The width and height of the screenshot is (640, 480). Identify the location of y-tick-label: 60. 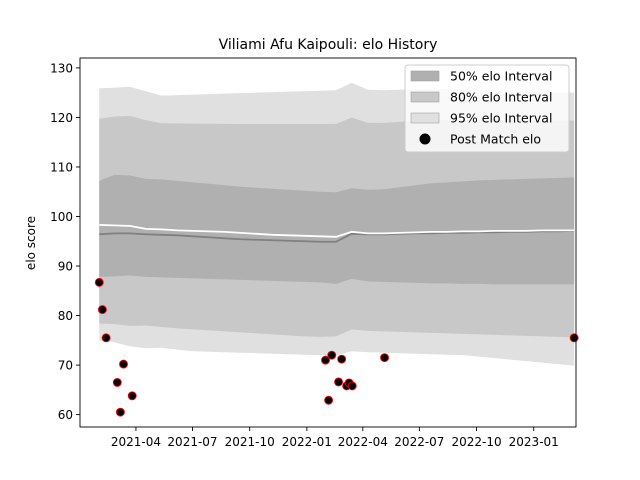
(65, 415).